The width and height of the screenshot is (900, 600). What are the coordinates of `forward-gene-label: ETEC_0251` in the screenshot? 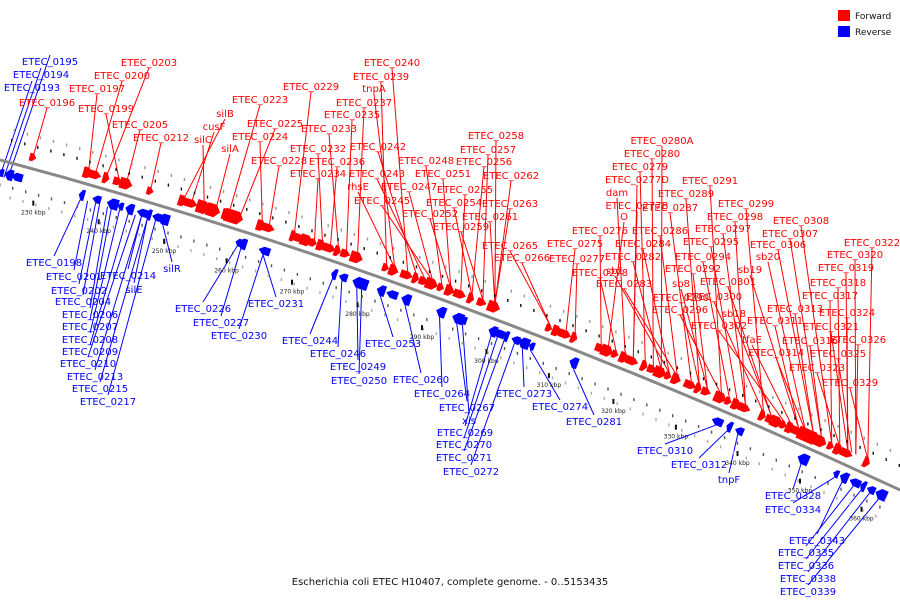 It's located at (443, 174).